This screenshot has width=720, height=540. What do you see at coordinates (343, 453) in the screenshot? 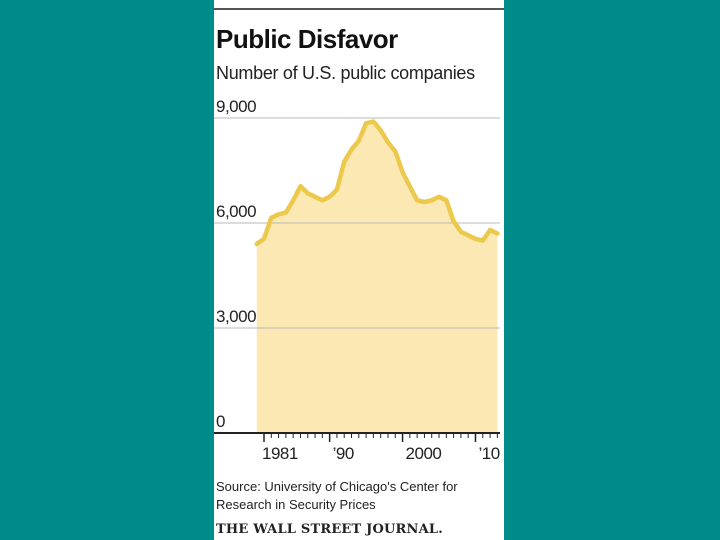
I see `x-tick-label: ’90` at bounding box center [343, 453].